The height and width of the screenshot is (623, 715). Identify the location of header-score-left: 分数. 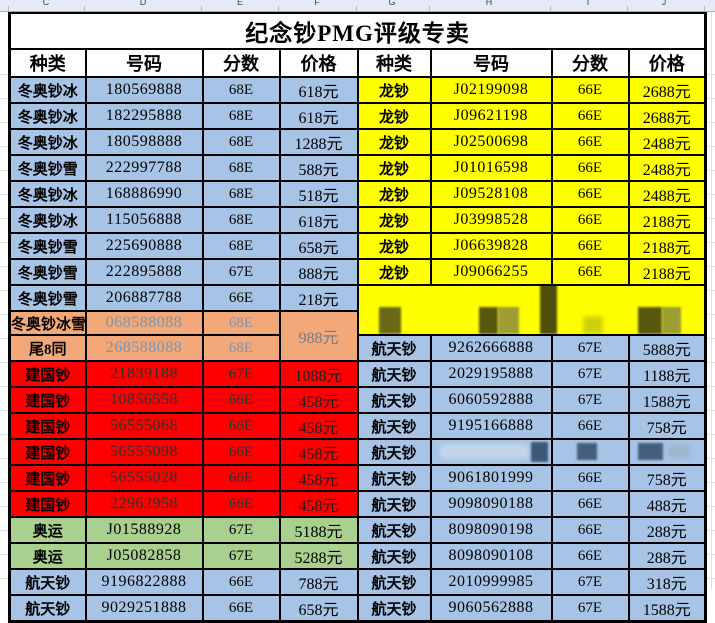
(241, 63).